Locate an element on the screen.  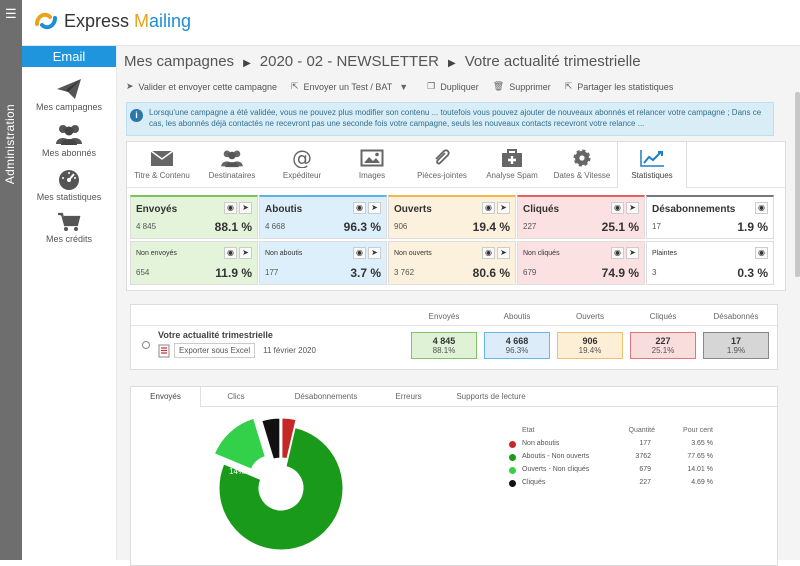
caret-right-icon: ▶ is located at coordinates (247, 63).